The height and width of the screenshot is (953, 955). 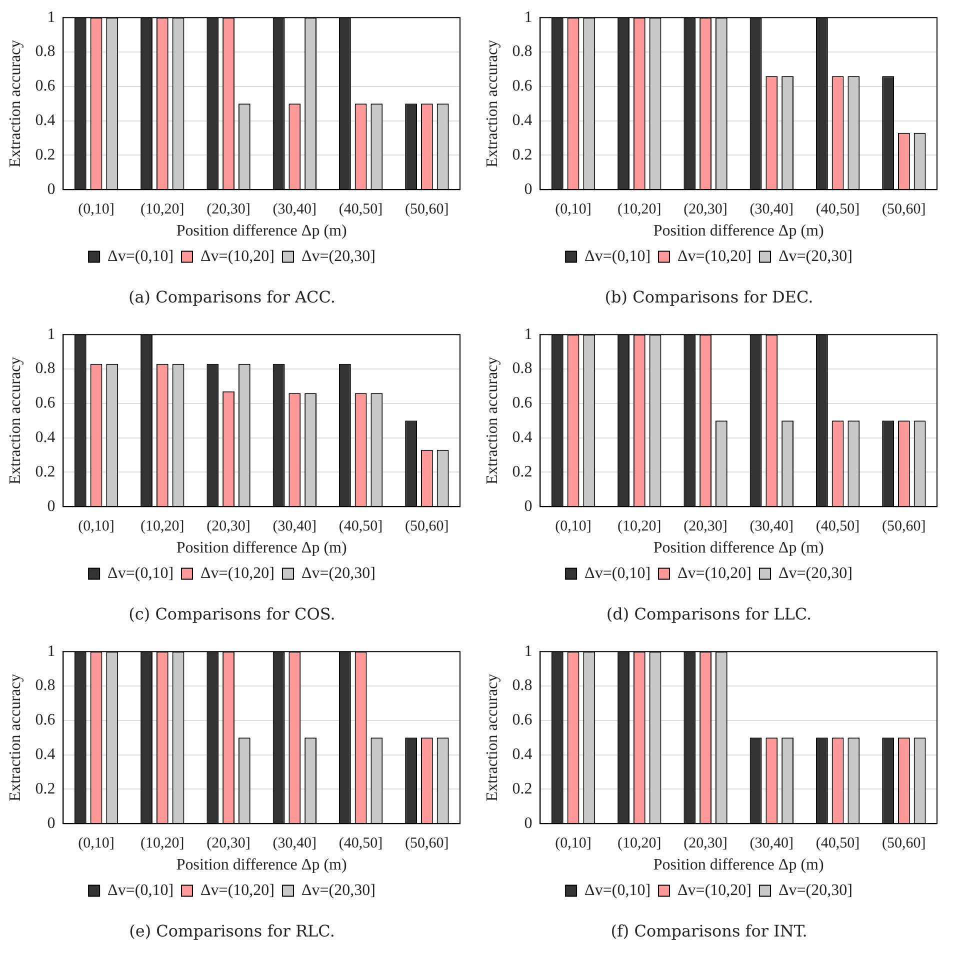 I want to click on text: (e) Comparisons for RLC., so click(x=232, y=931).